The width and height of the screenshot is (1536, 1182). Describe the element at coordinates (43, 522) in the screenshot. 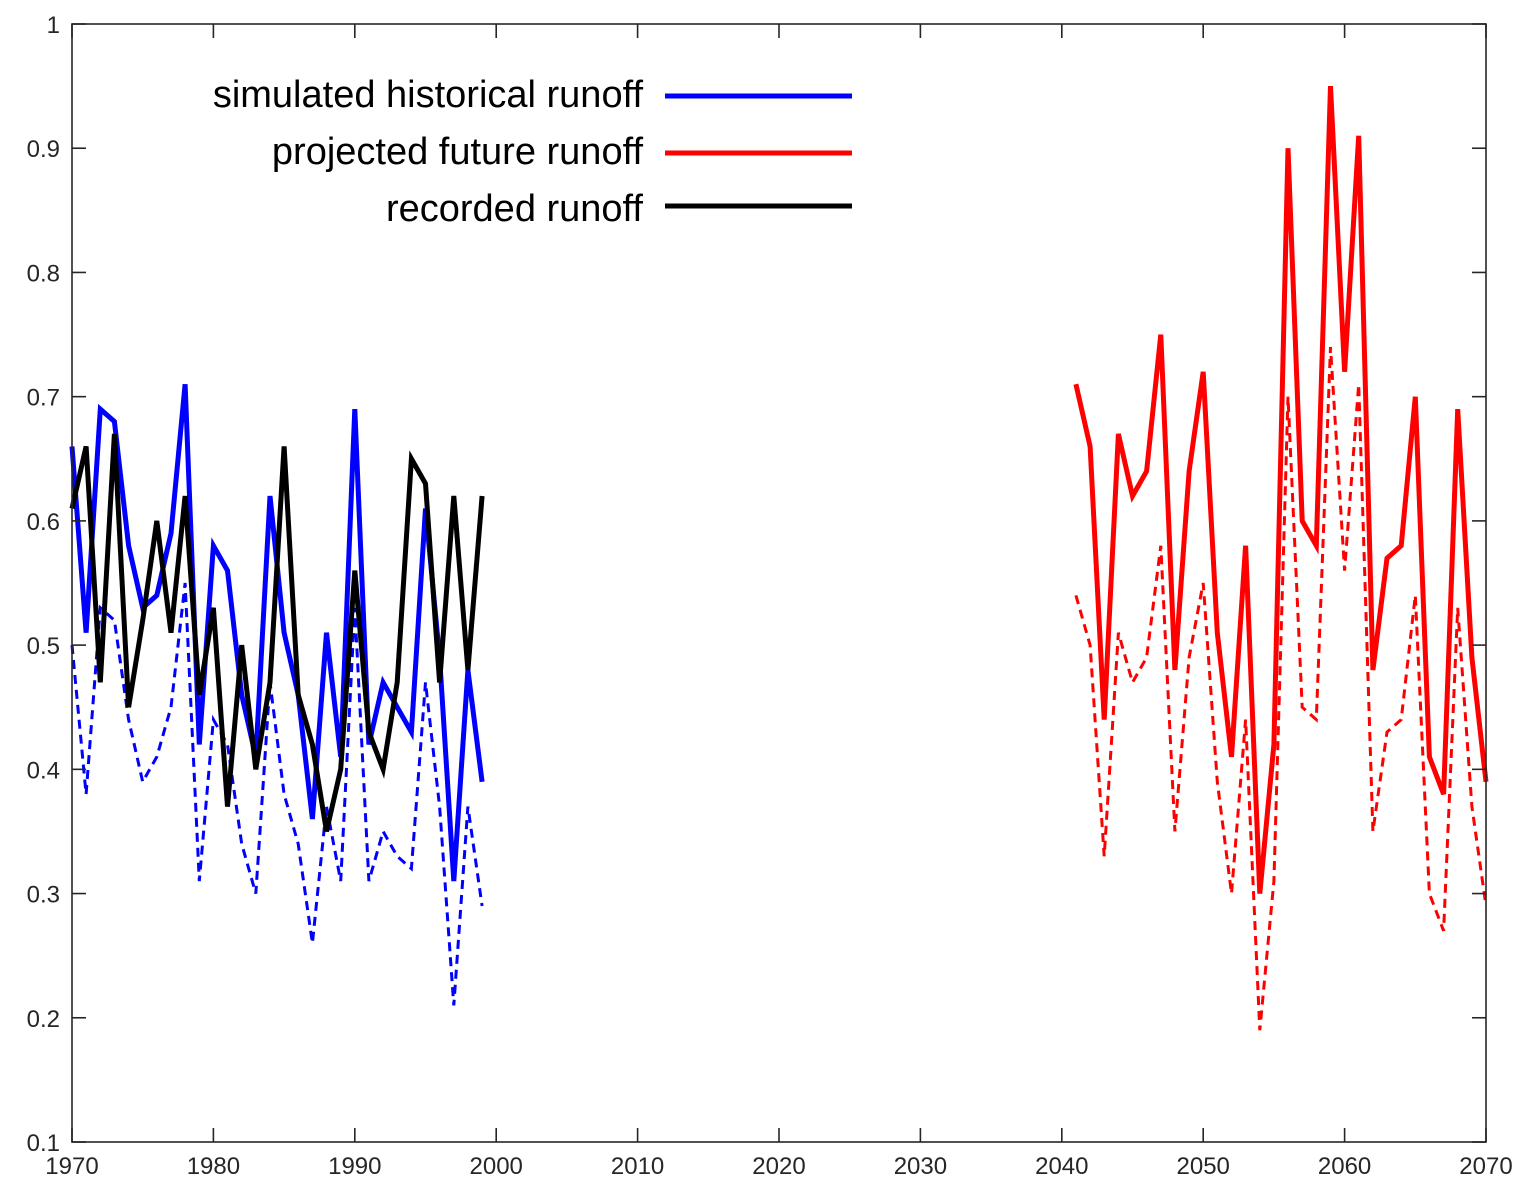

I see `y-tick-label-0.6: 0.6` at that location.